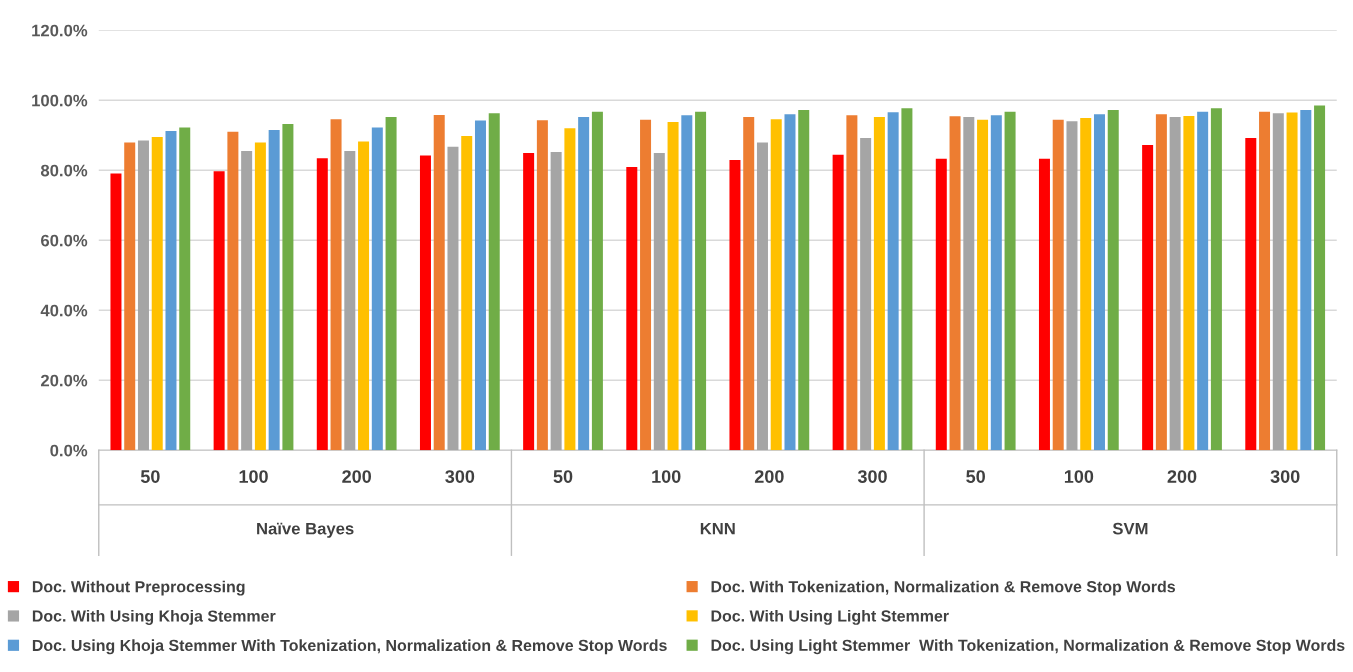 The image size is (1353, 672). What do you see at coordinates (943, 588) in the screenshot?
I see `legend-label: Doc. With Tokenization, Normalization & Remove Stop Words` at bounding box center [943, 588].